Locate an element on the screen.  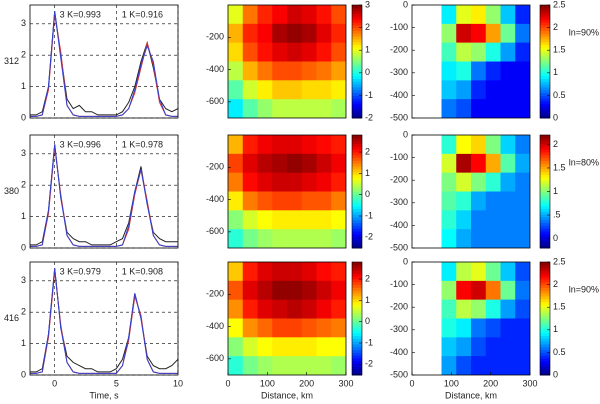
y-tick-label: -200 is located at coordinates (399, 50).